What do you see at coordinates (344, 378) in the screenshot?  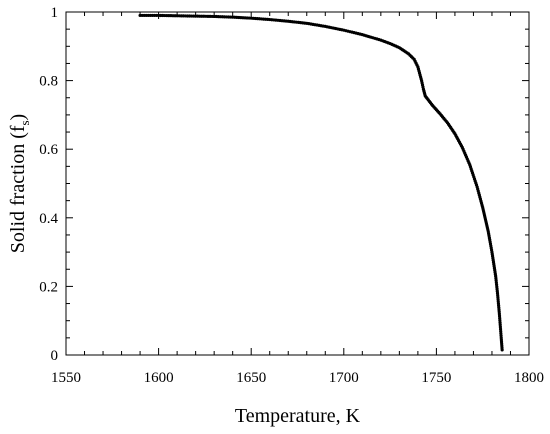 I see `x-tick-label: 1700` at bounding box center [344, 378].